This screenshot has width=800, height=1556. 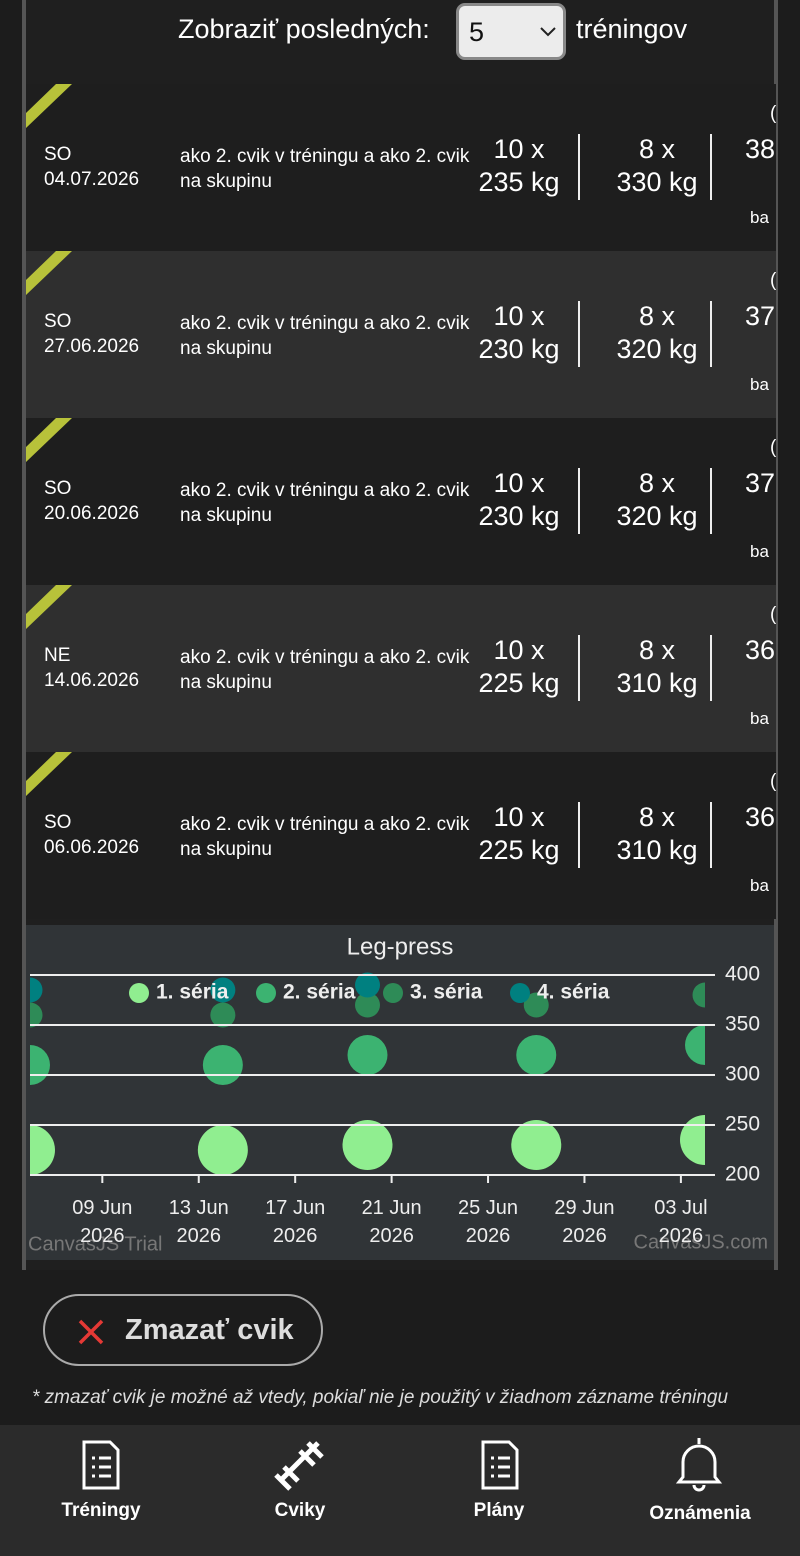 What do you see at coordinates (632, 29) in the screenshot?
I see `filter-suffix: tréningov` at bounding box center [632, 29].